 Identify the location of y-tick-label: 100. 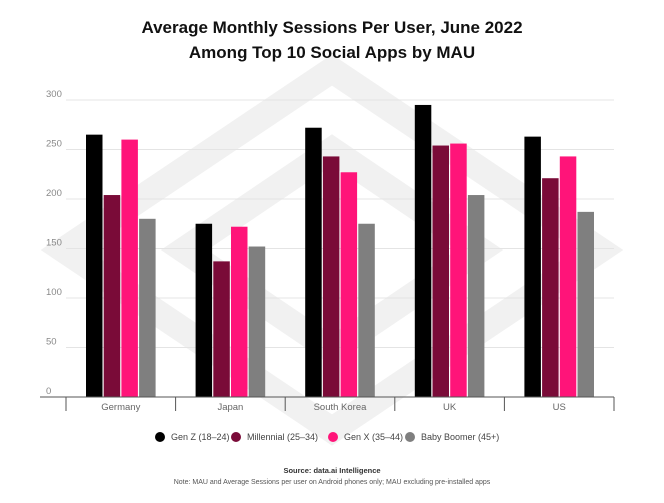
(54, 292).